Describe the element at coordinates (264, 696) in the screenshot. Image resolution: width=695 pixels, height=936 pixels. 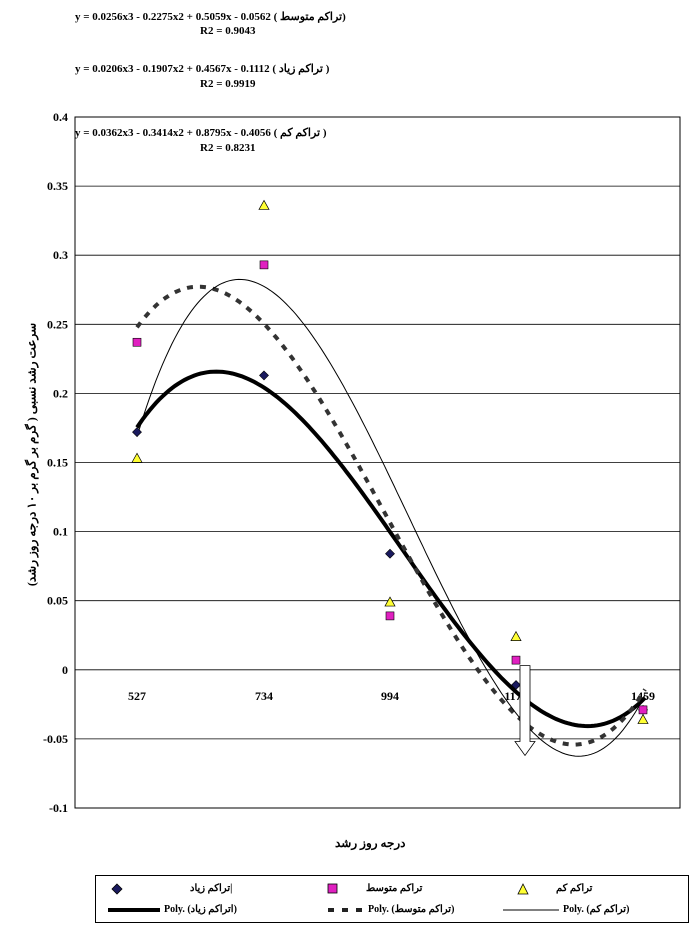
I see `x-tick-label: 734` at that location.